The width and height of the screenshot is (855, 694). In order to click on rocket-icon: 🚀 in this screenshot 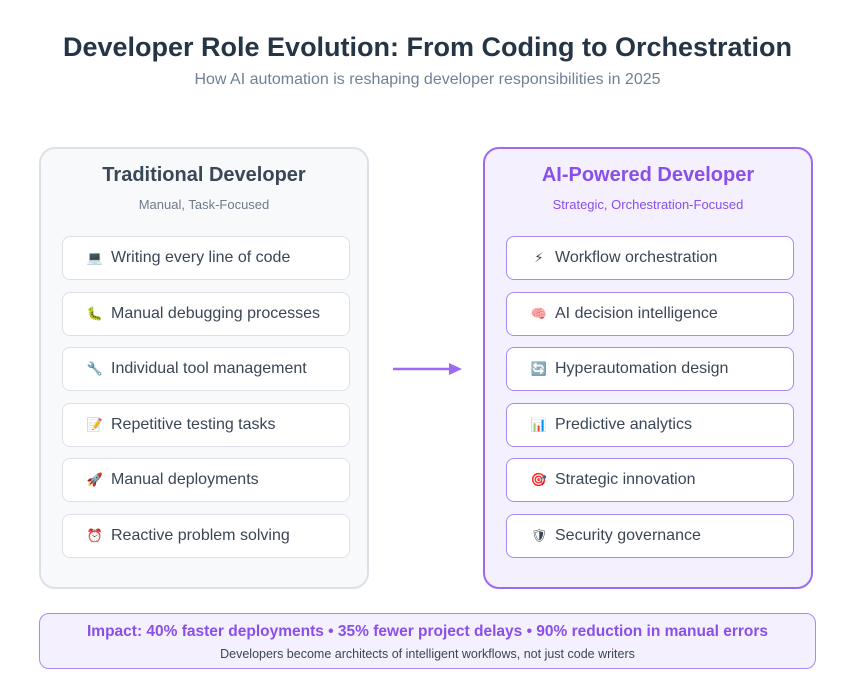, I will do `click(95, 479)`.